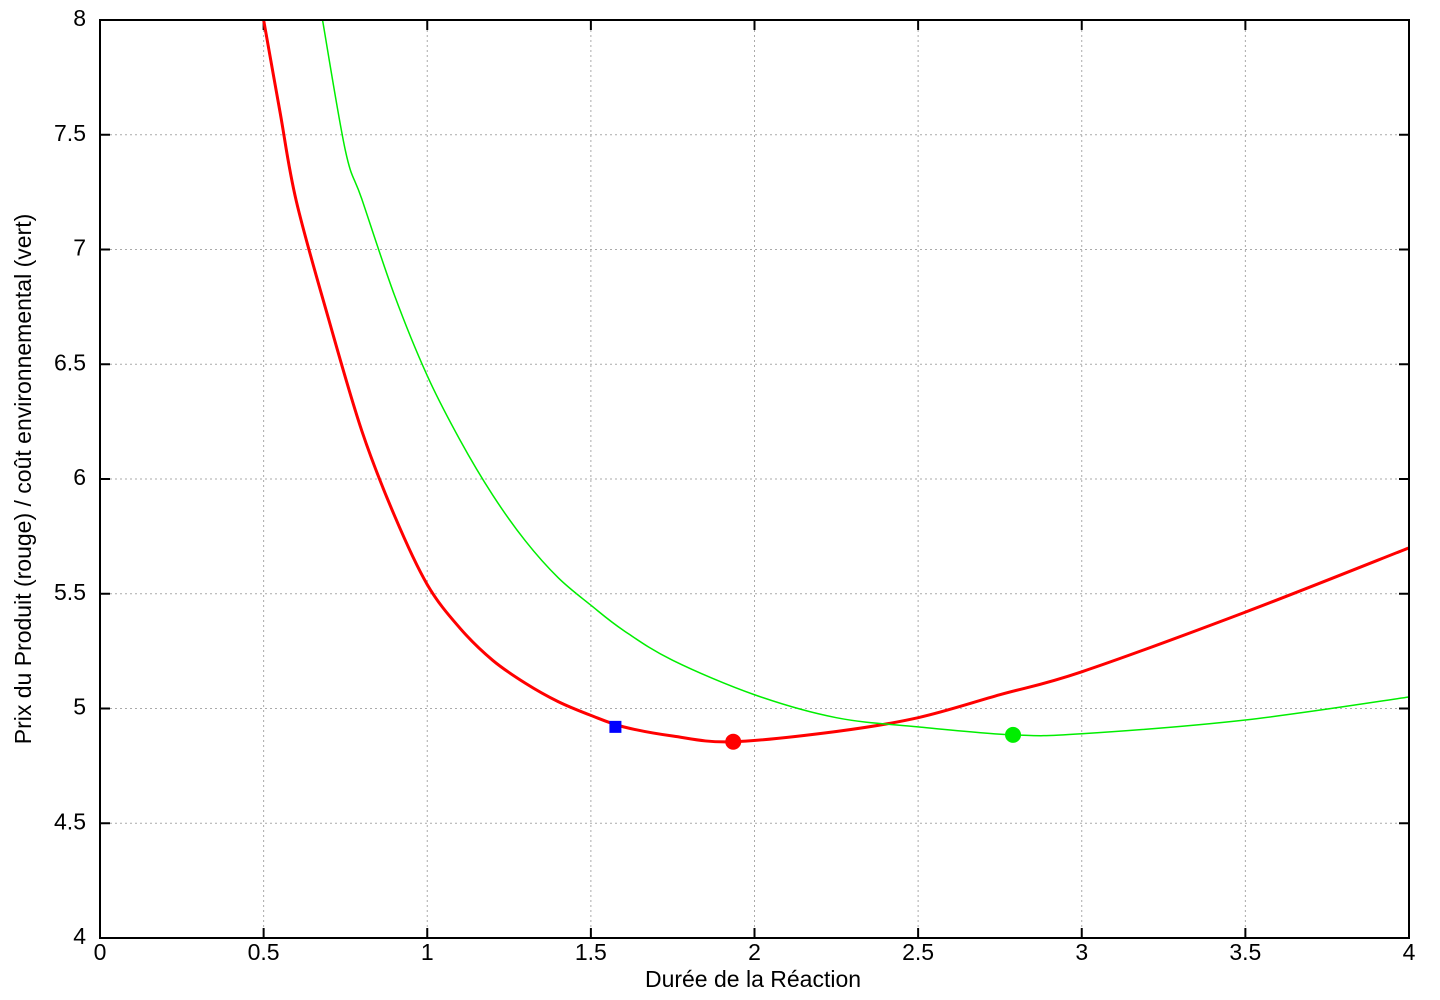 The height and width of the screenshot is (1000, 1440). I want to click on y-tick-label: 7.5, so click(70, 133).